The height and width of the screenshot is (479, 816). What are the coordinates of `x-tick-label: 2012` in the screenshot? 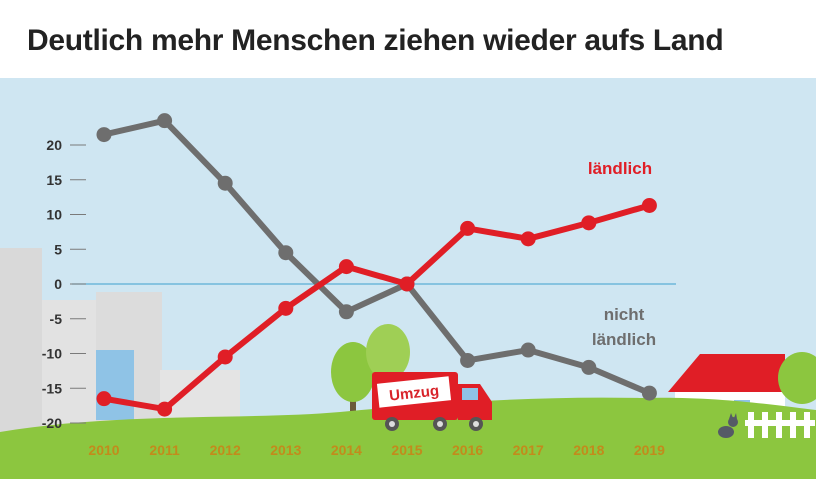 It's located at (225, 450).